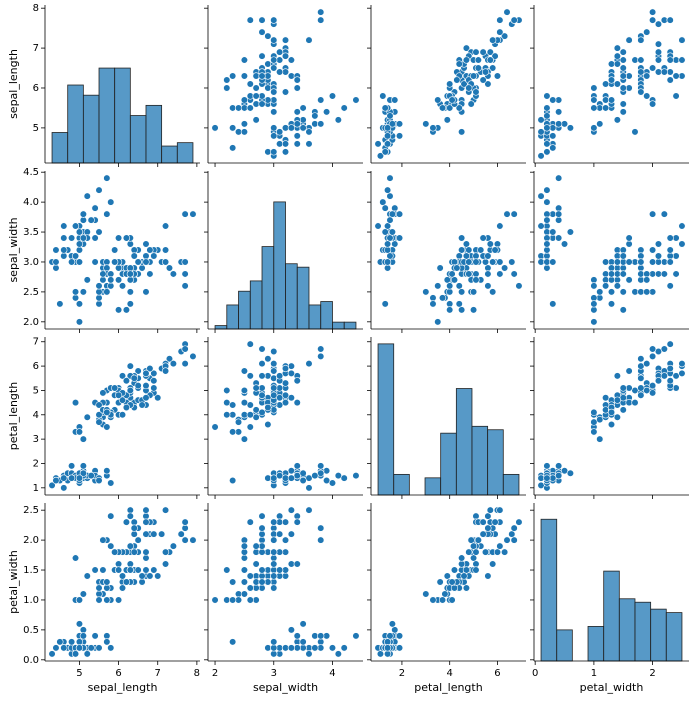 This screenshot has height=704, width=700. What do you see at coordinates (609, 591) in the screenshot?
I see `panel: 0 1 2` at bounding box center [609, 591].